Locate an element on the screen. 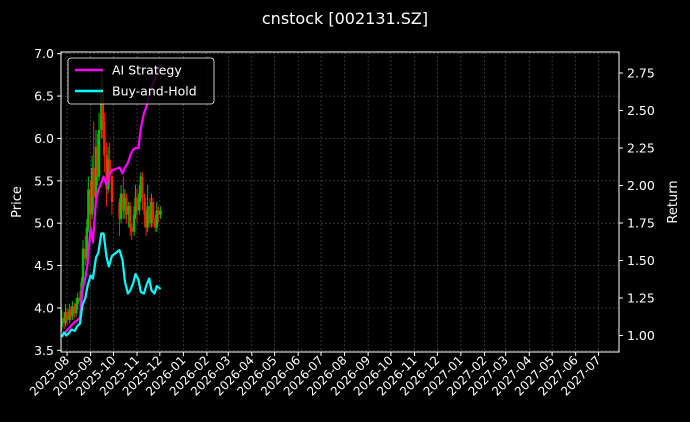 This screenshot has height=422, width=690. left-axis-label: Price is located at coordinates (17, 202).